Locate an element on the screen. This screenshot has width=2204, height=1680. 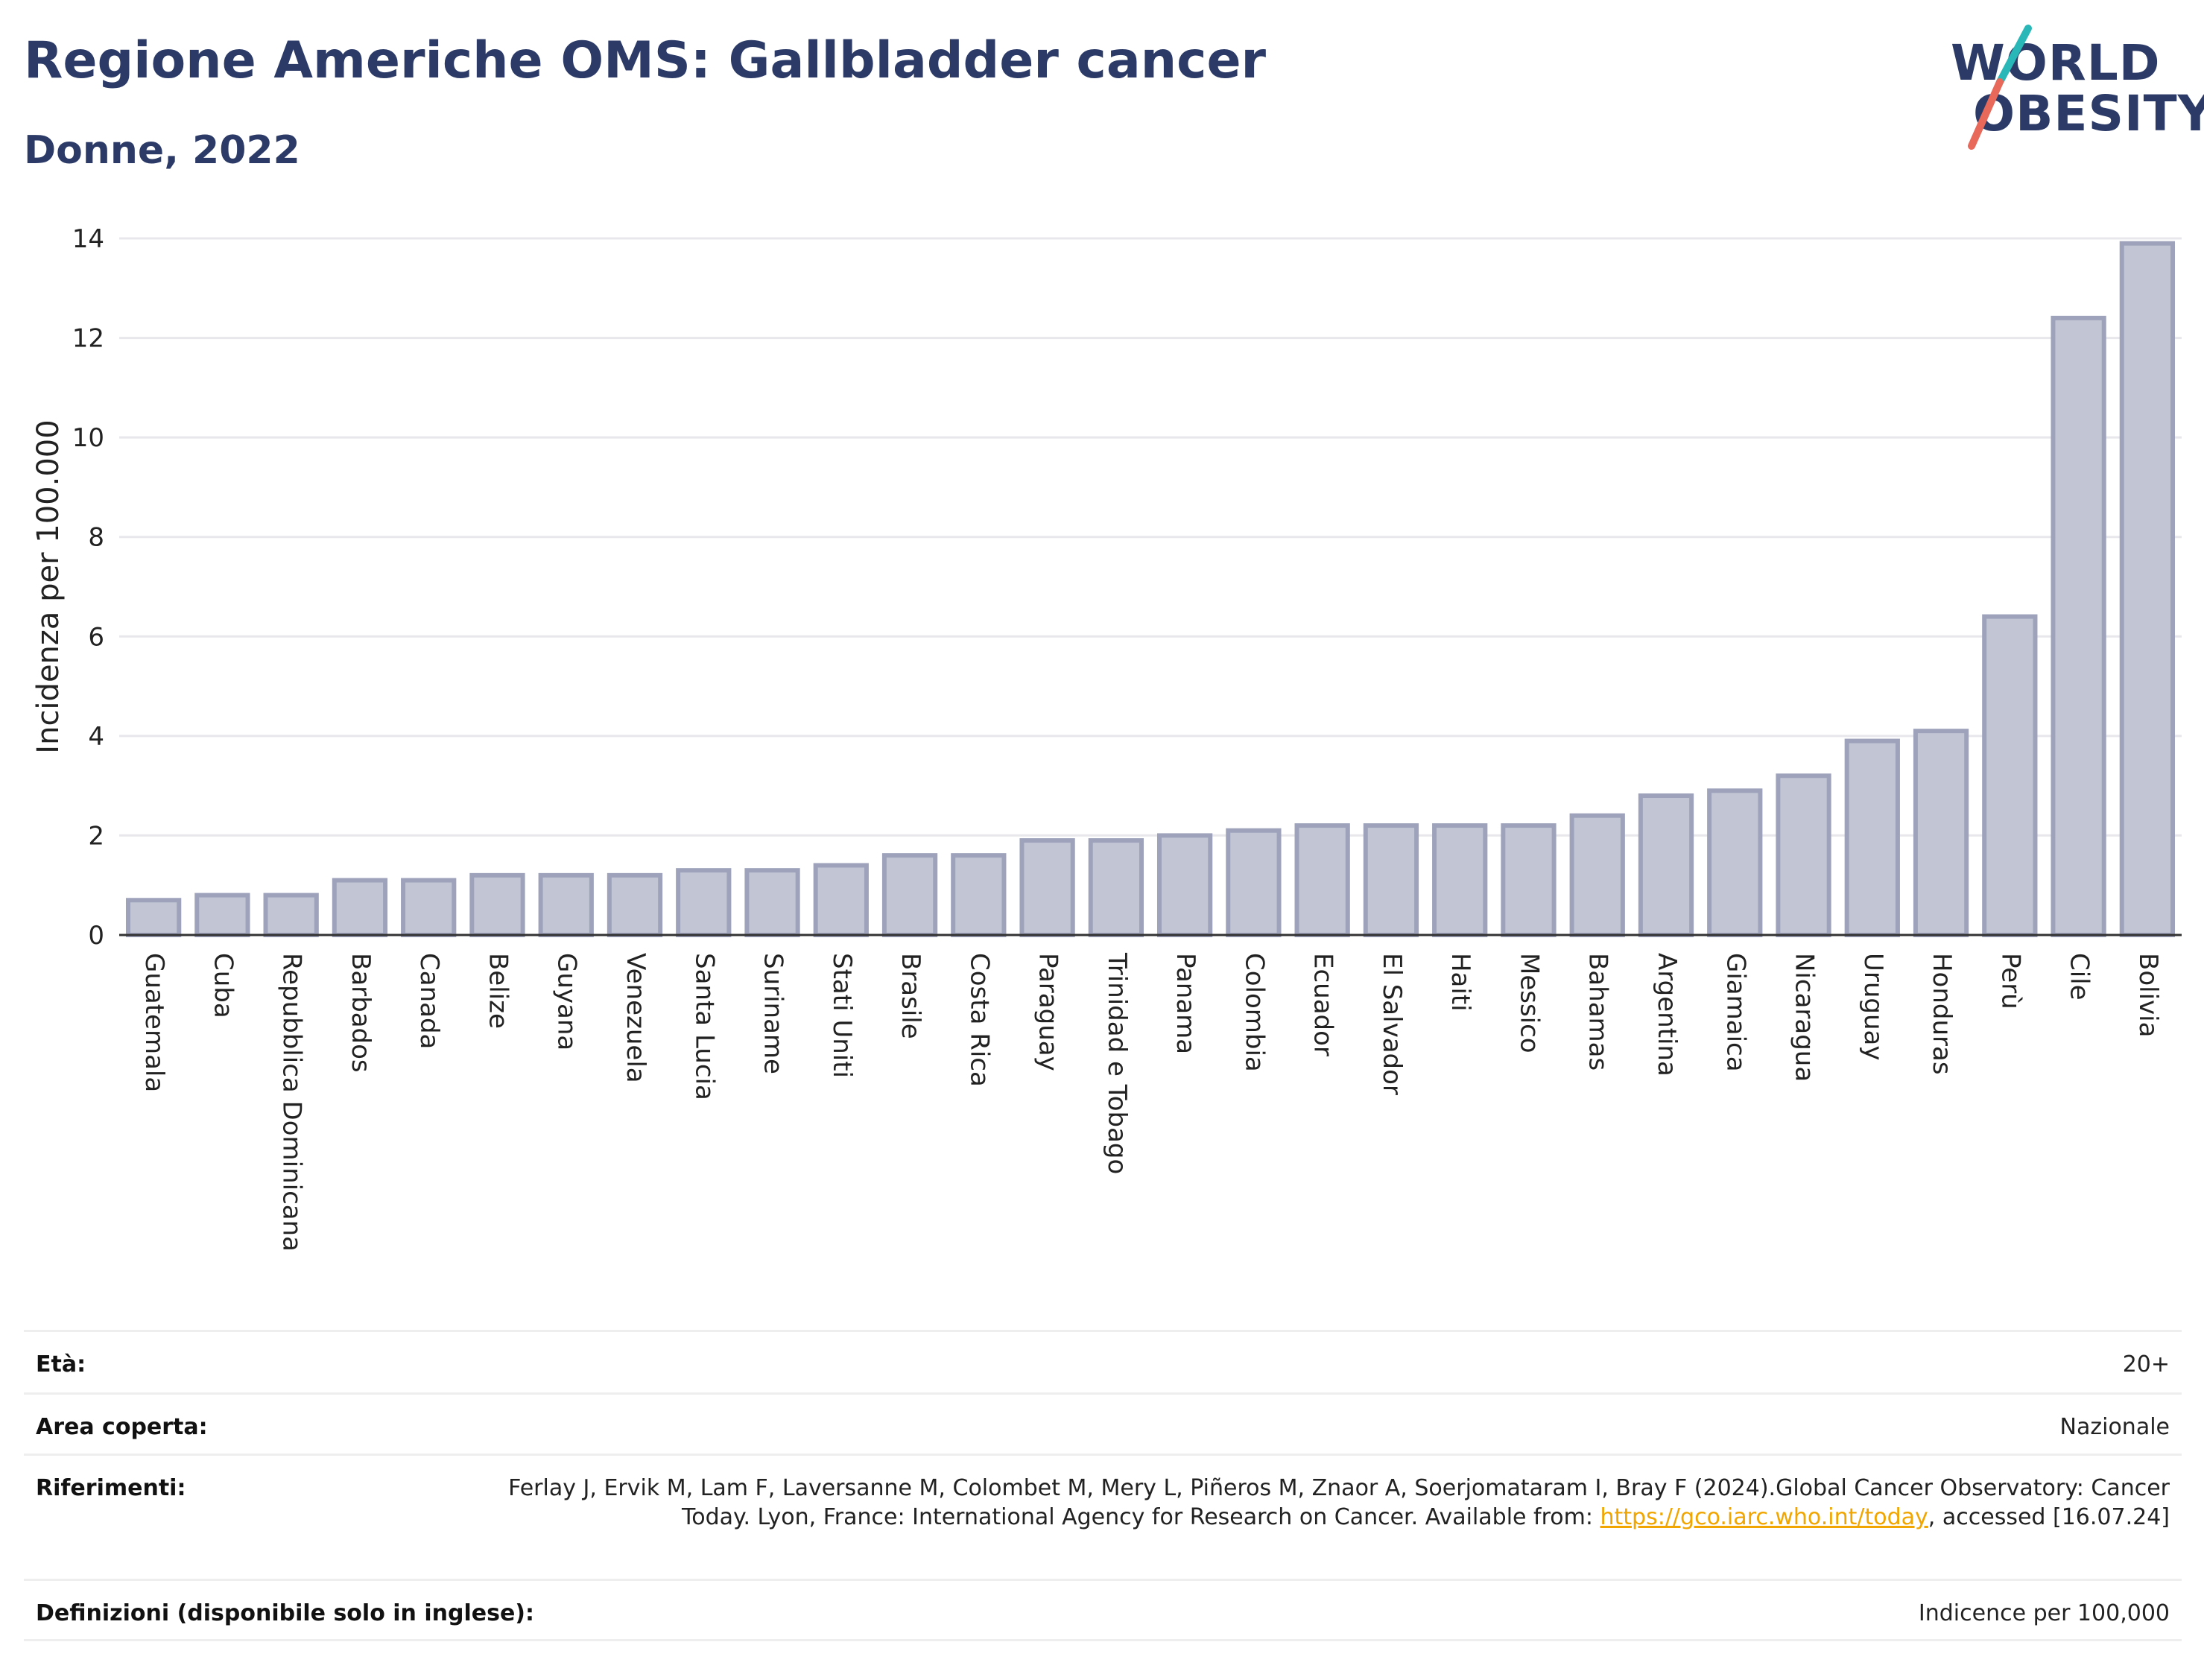
y-tick-label: 12 is located at coordinates (88, 339).